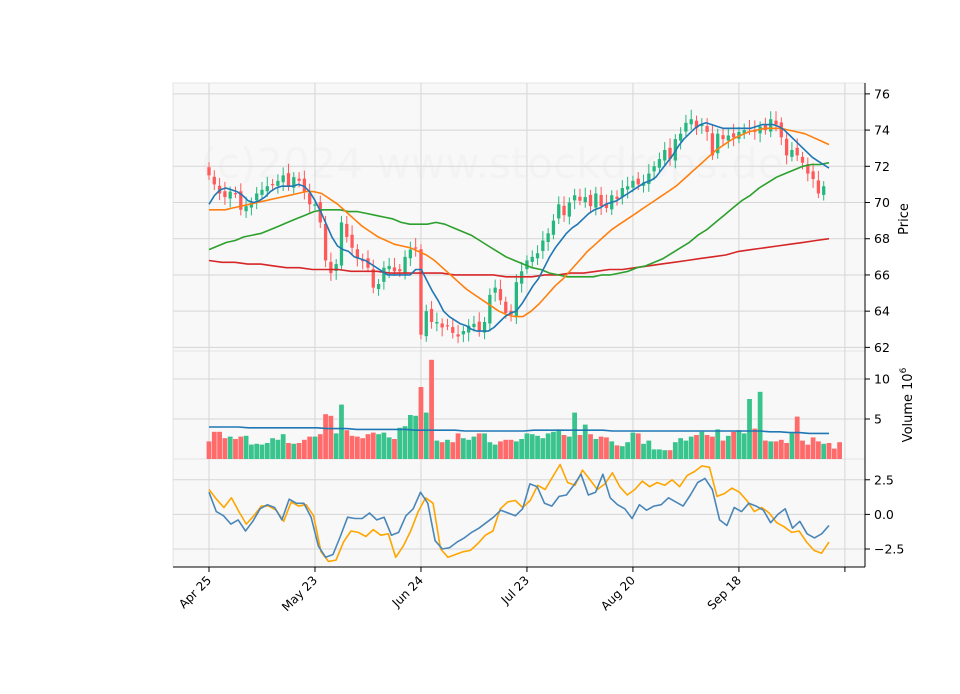  I want to click on price-tick-label: 76, so click(882, 93).